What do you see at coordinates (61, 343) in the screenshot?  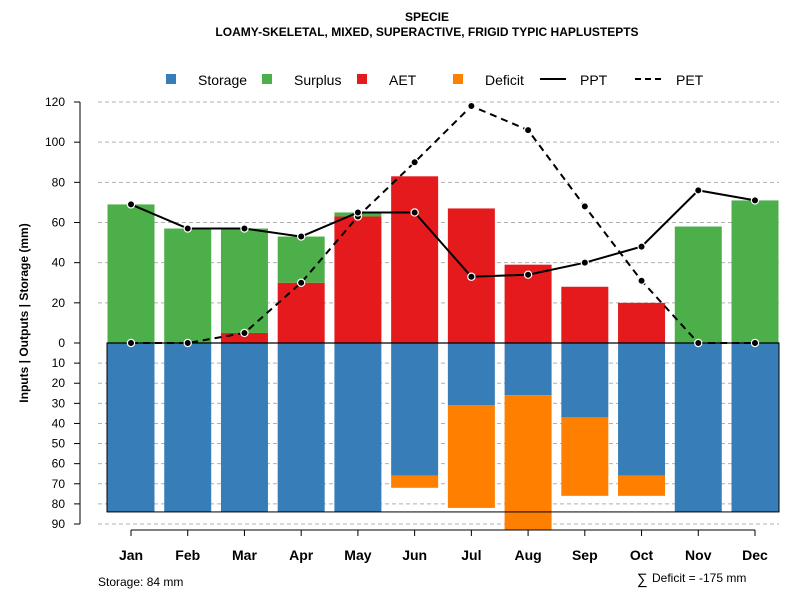 I see `y-tick-label-upper-0: 0` at bounding box center [61, 343].